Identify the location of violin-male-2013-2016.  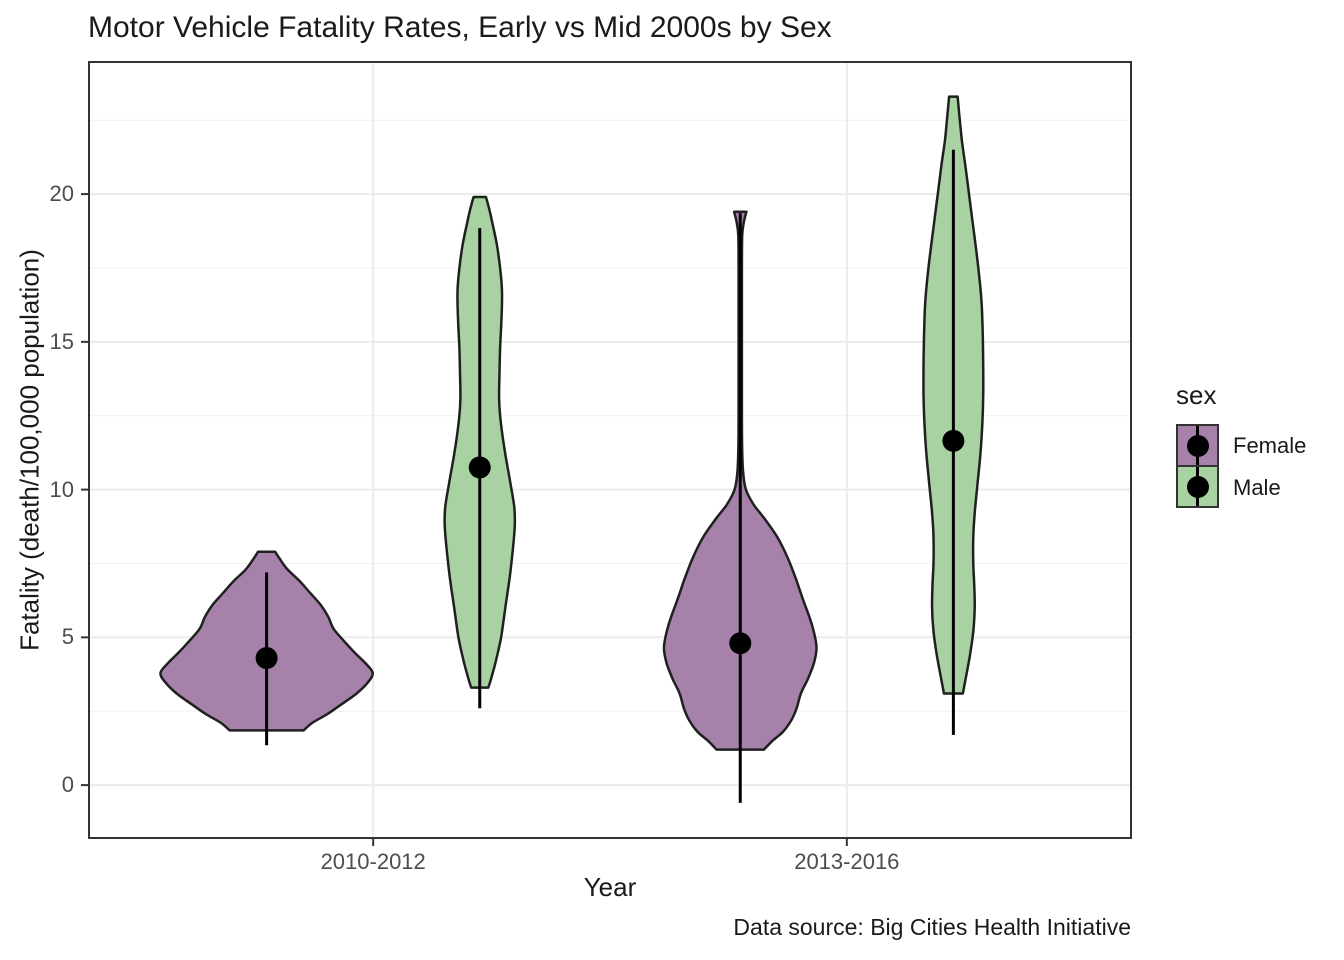
(953, 415).